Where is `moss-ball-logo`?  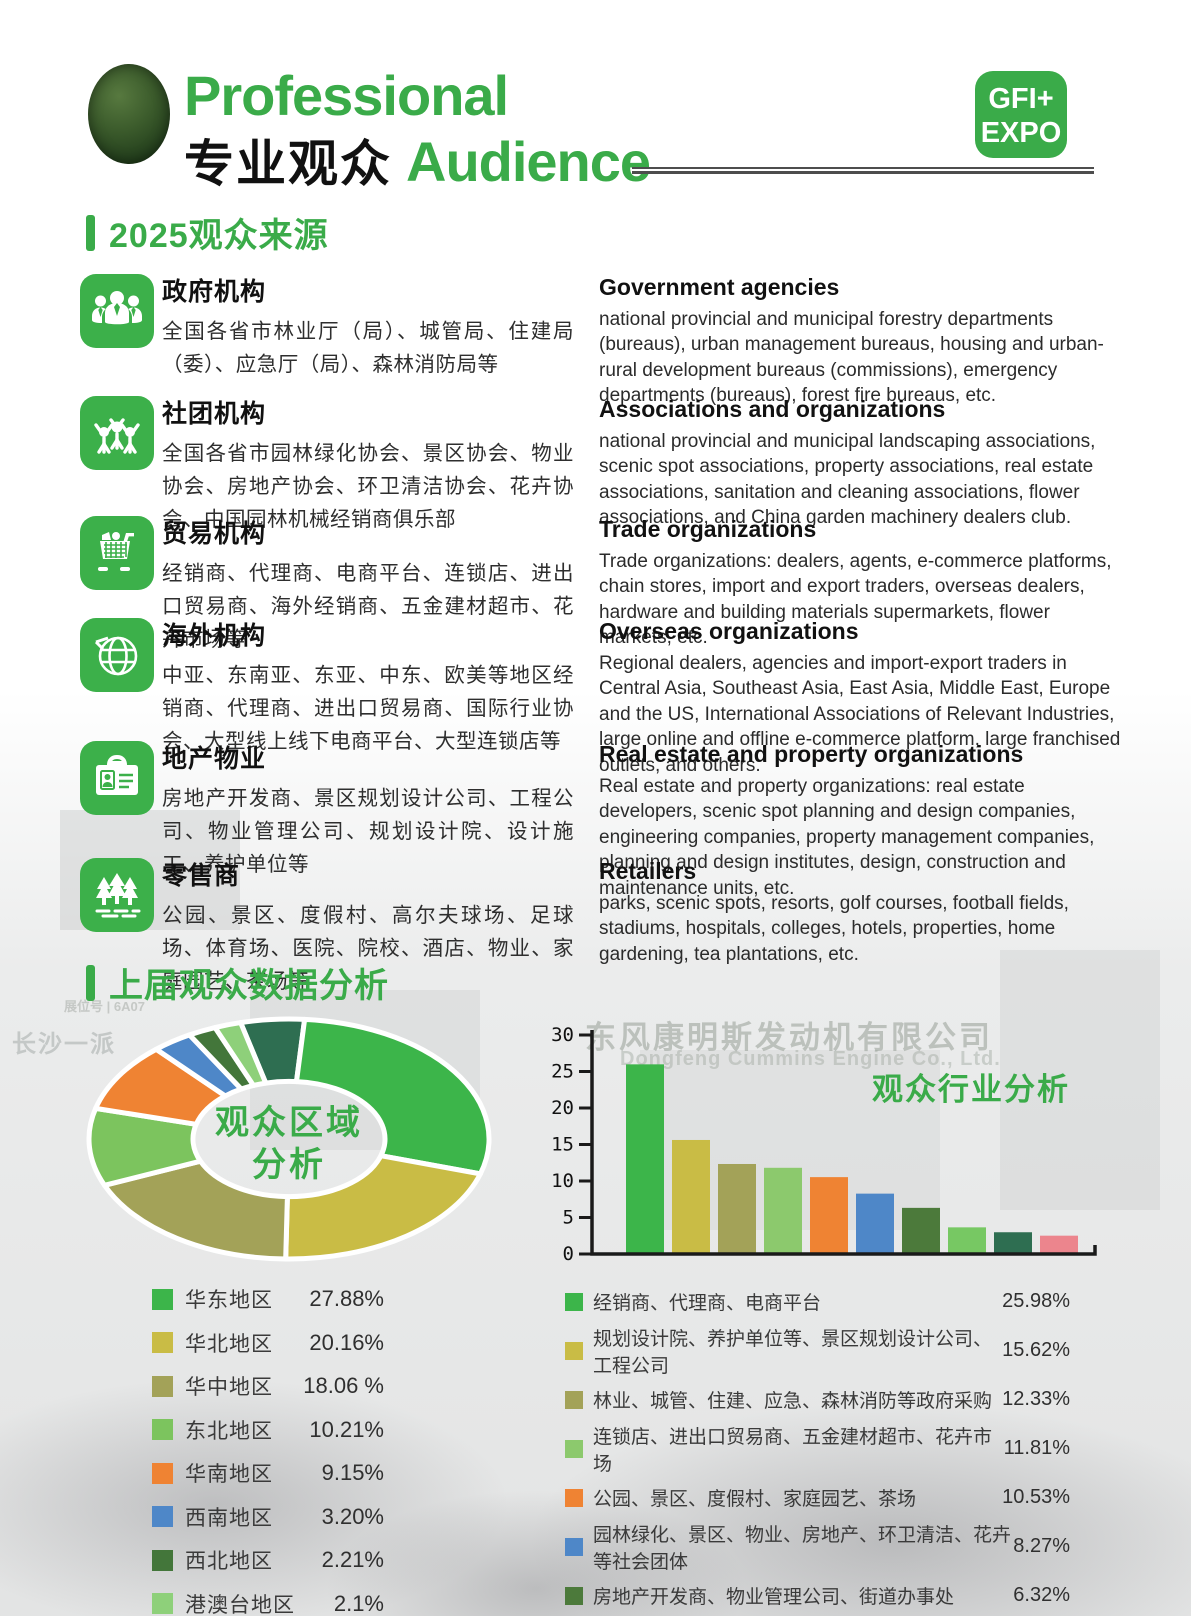
moss-ball-logo is located at coordinates (129, 114).